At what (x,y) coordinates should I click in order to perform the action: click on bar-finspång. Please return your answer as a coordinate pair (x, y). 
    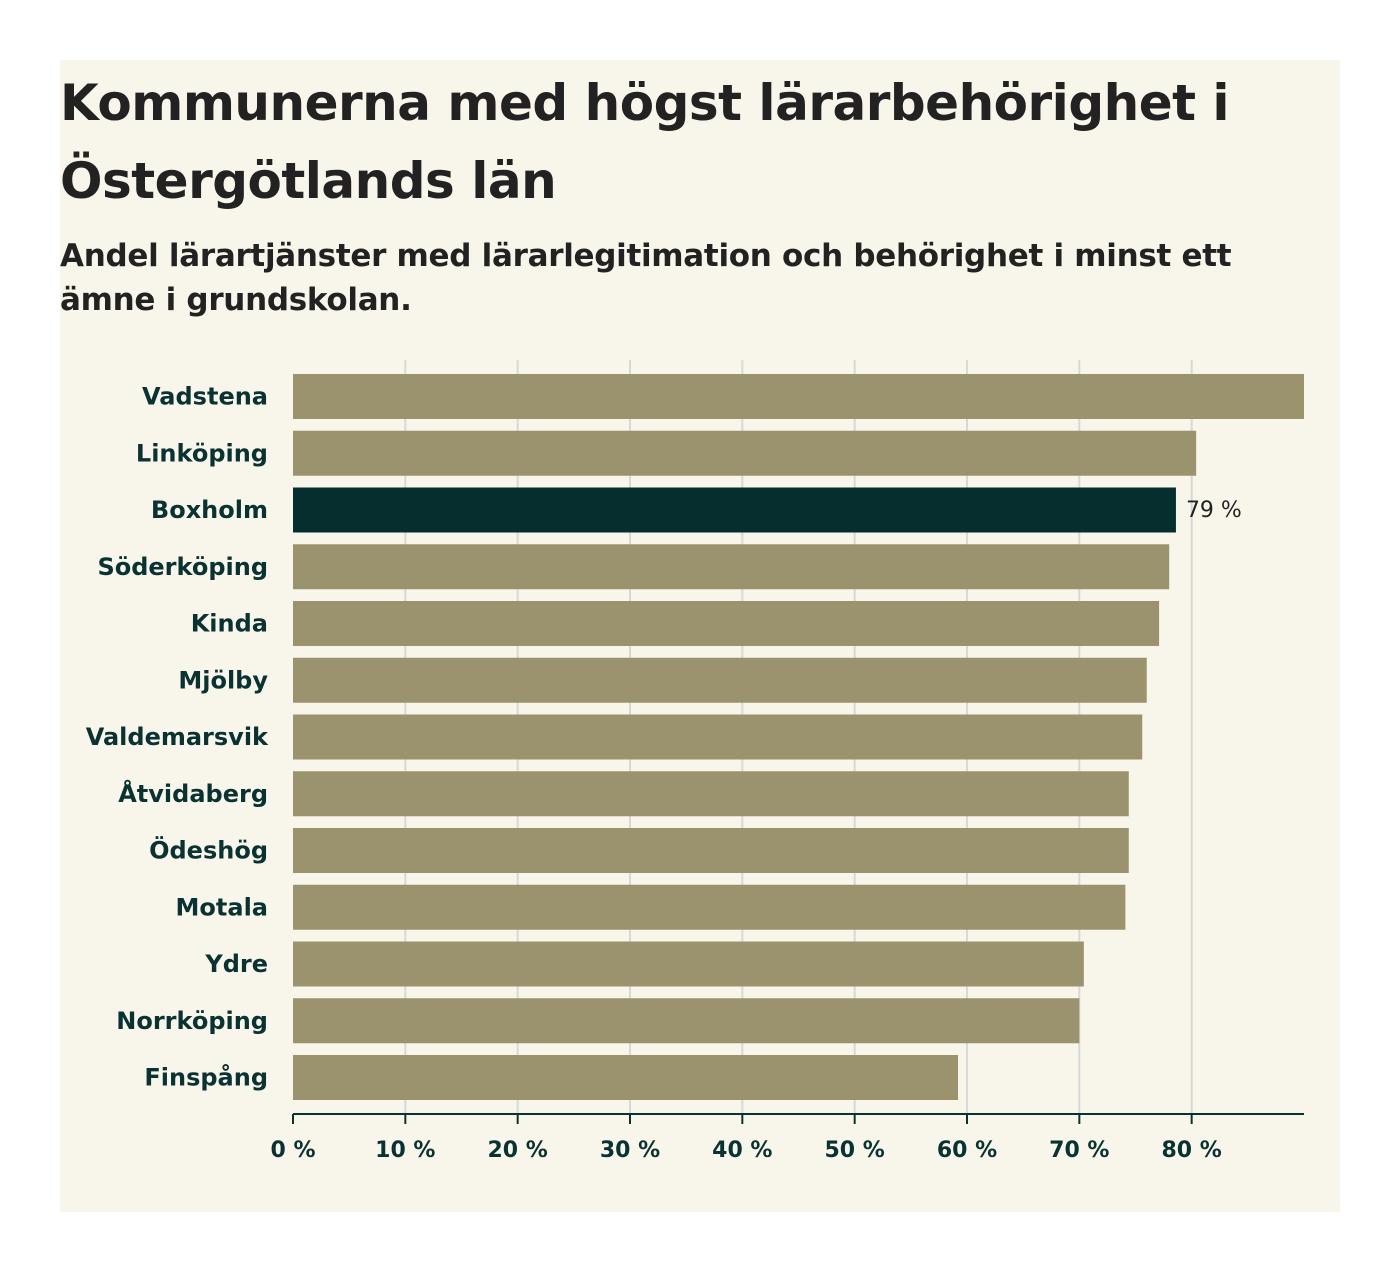
    Looking at the image, I should click on (626, 1077).